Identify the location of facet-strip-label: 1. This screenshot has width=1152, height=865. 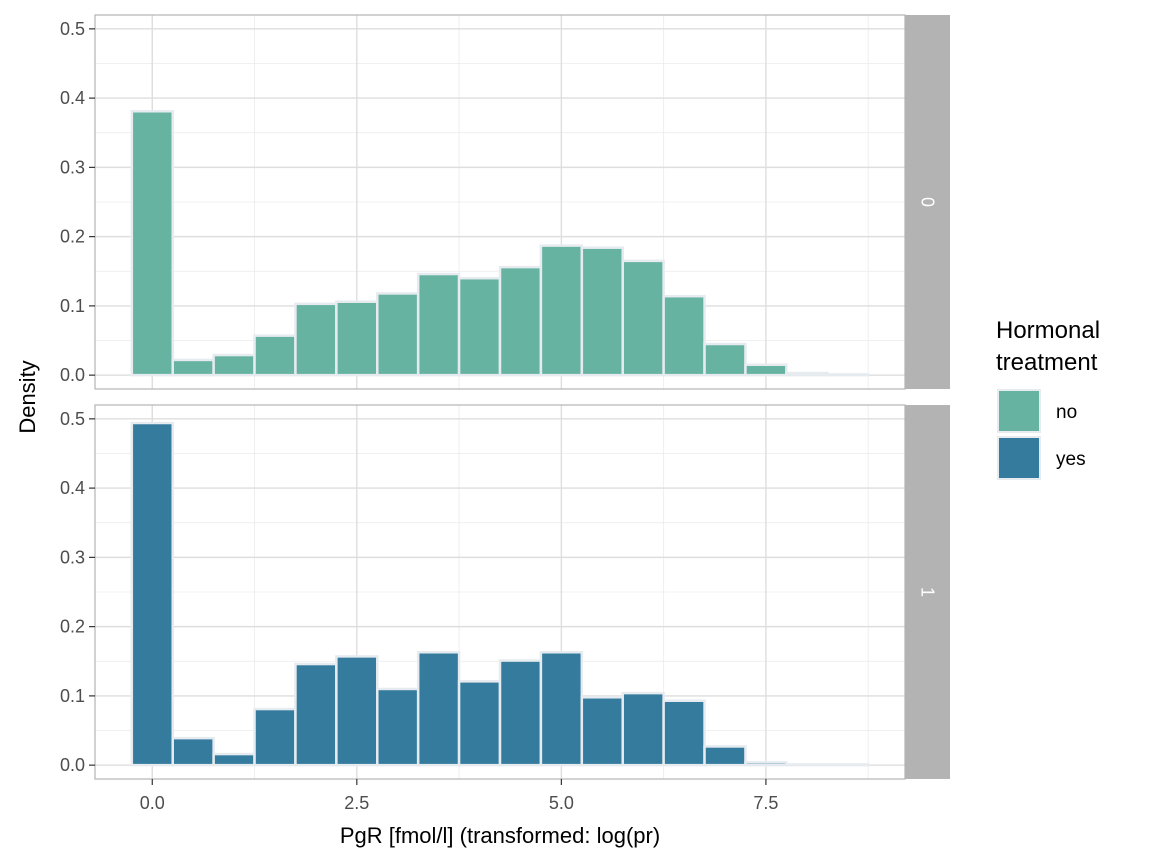
(928, 592).